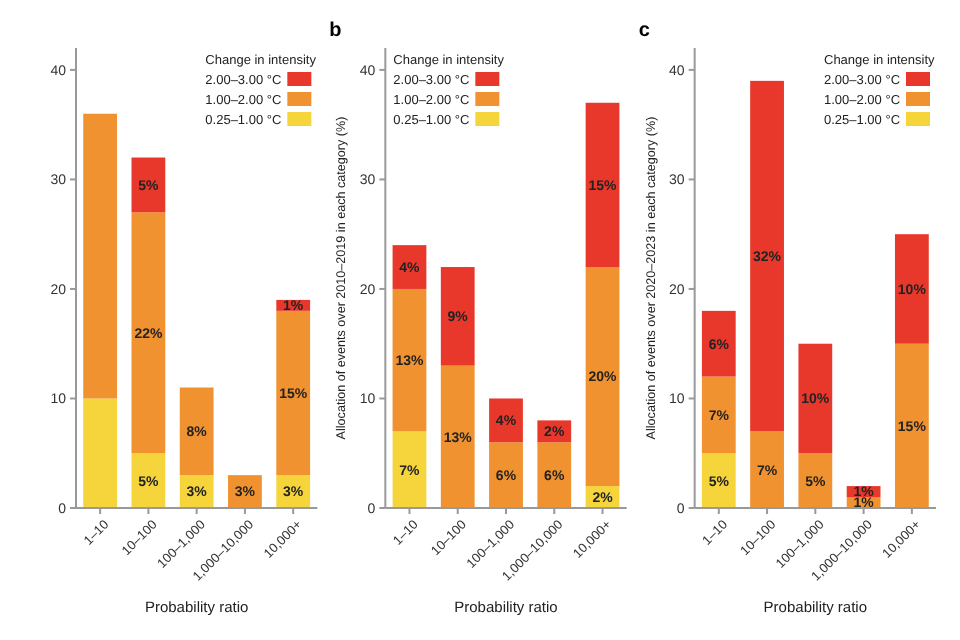 Image resolution: width=960 pixels, height=640 pixels. Describe the element at coordinates (644, 31) in the screenshot. I see `chart-title: c` at that location.